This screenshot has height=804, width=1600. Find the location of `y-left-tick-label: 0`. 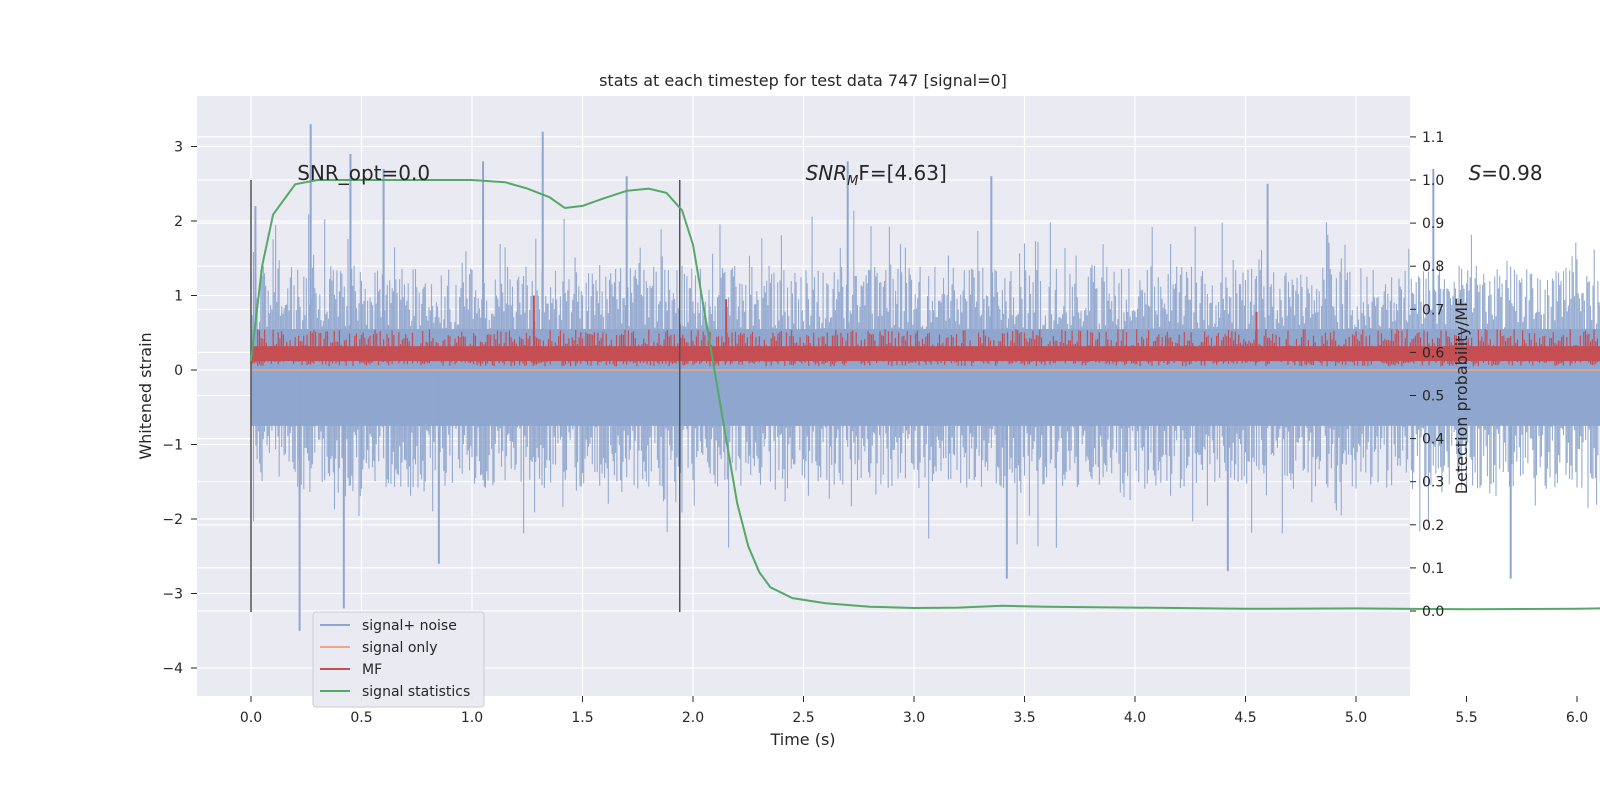

y-left-tick-label: 0 is located at coordinates (178, 371).